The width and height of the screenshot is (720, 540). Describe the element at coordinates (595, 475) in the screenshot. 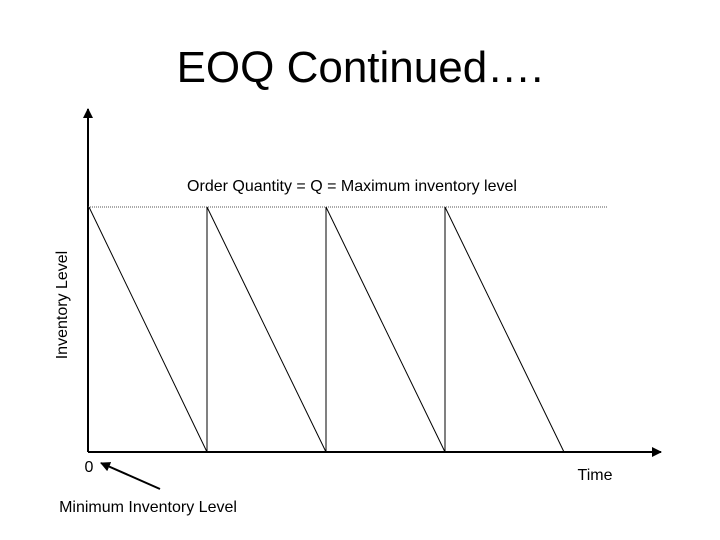

I see `x-axis-label: Time` at that location.